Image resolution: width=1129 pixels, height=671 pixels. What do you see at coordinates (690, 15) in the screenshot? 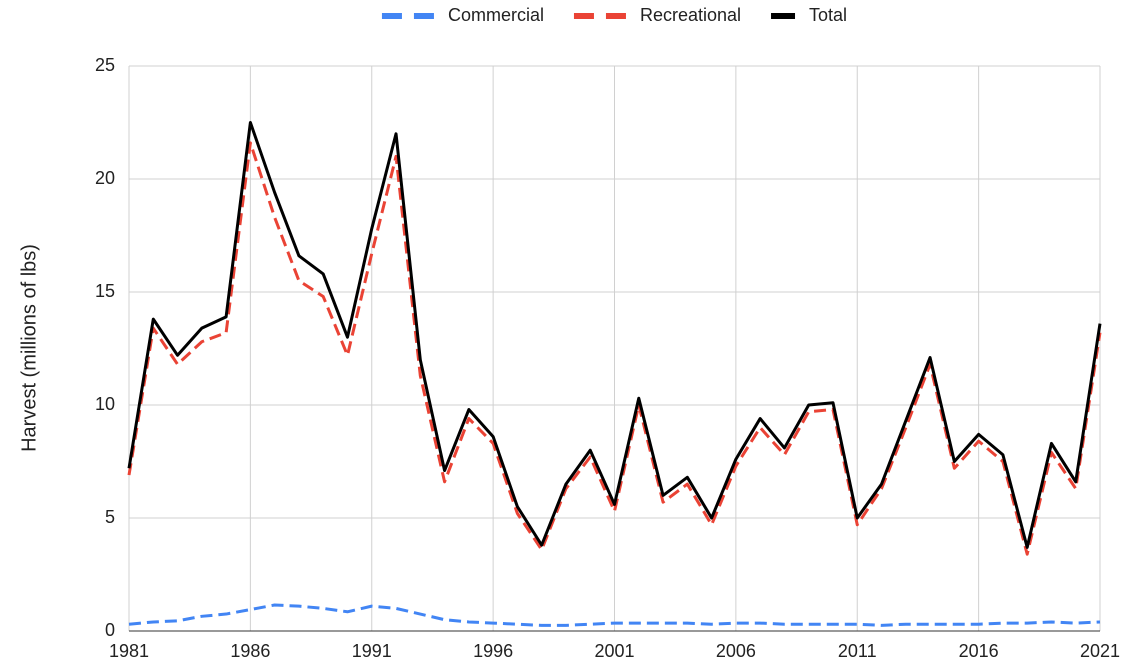
I see `legend-label: Recreational` at bounding box center [690, 15].